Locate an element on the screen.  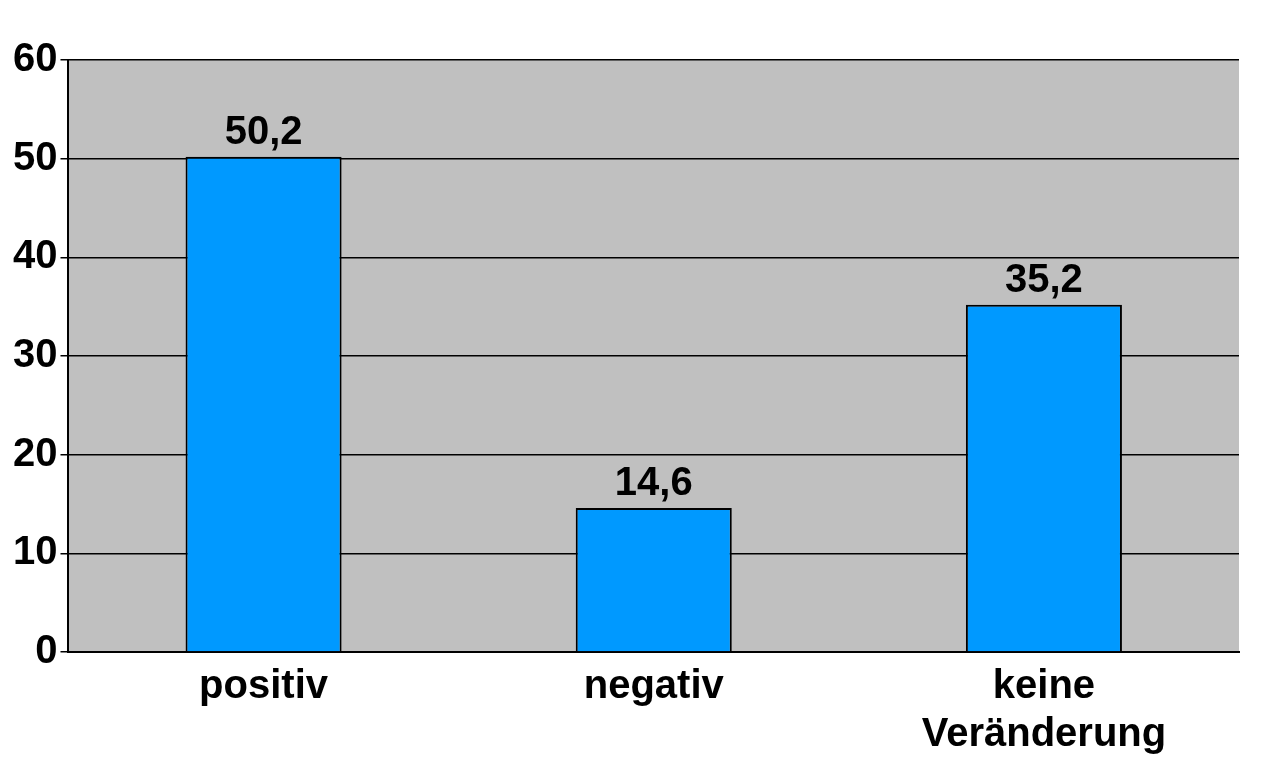
y-tick-label: 20 is located at coordinates (35, 451).